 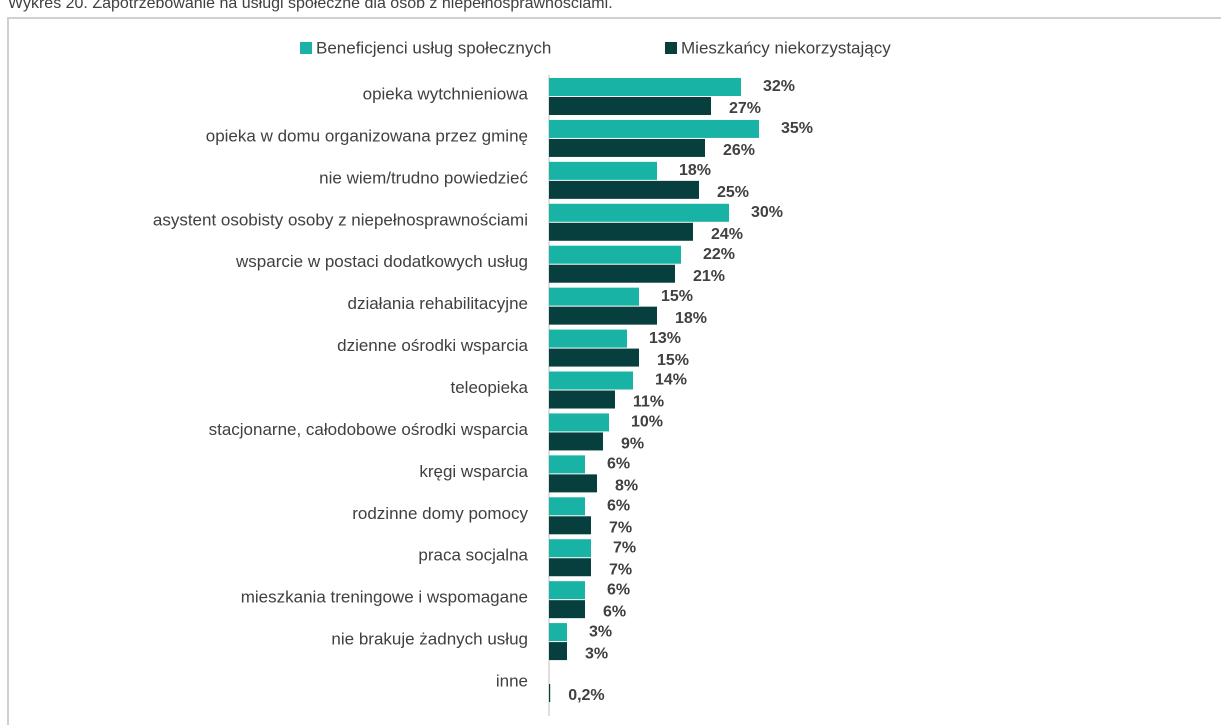 I want to click on value-label: 21%, so click(x=709, y=276).